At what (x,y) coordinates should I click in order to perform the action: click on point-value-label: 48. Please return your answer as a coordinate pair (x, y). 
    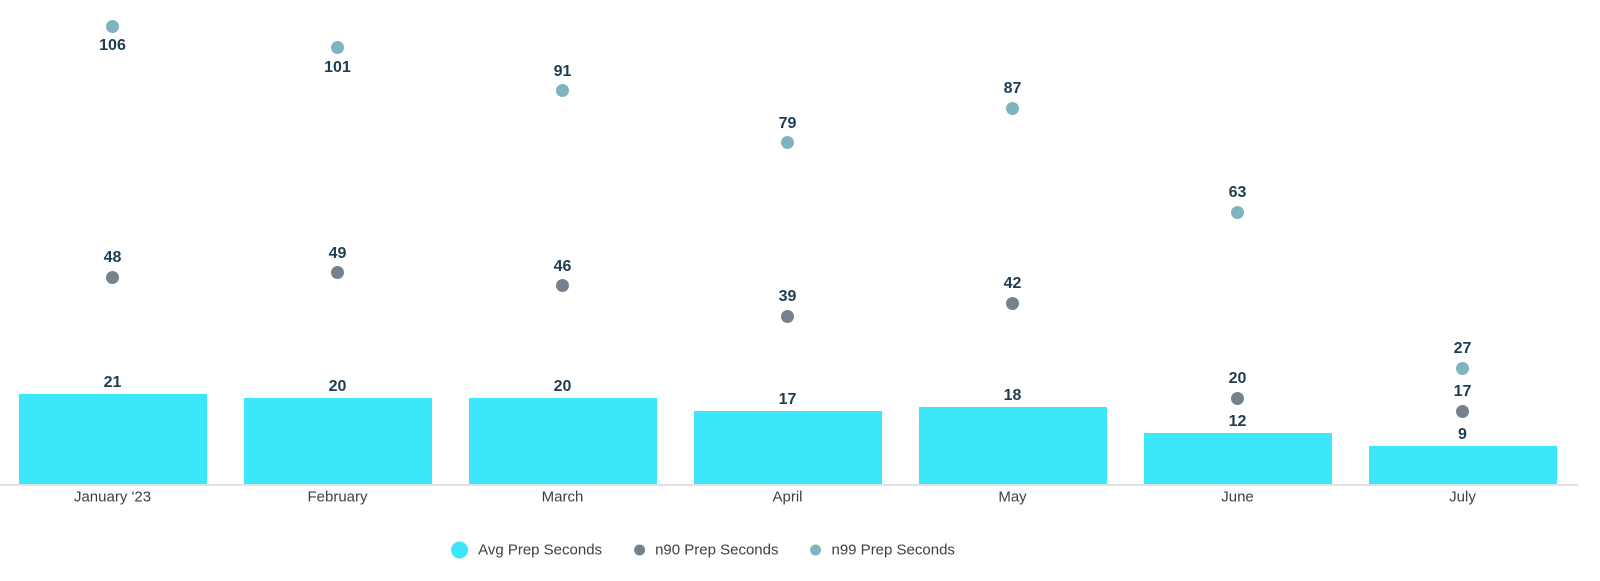
    Looking at the image, I should click on (112, 258).